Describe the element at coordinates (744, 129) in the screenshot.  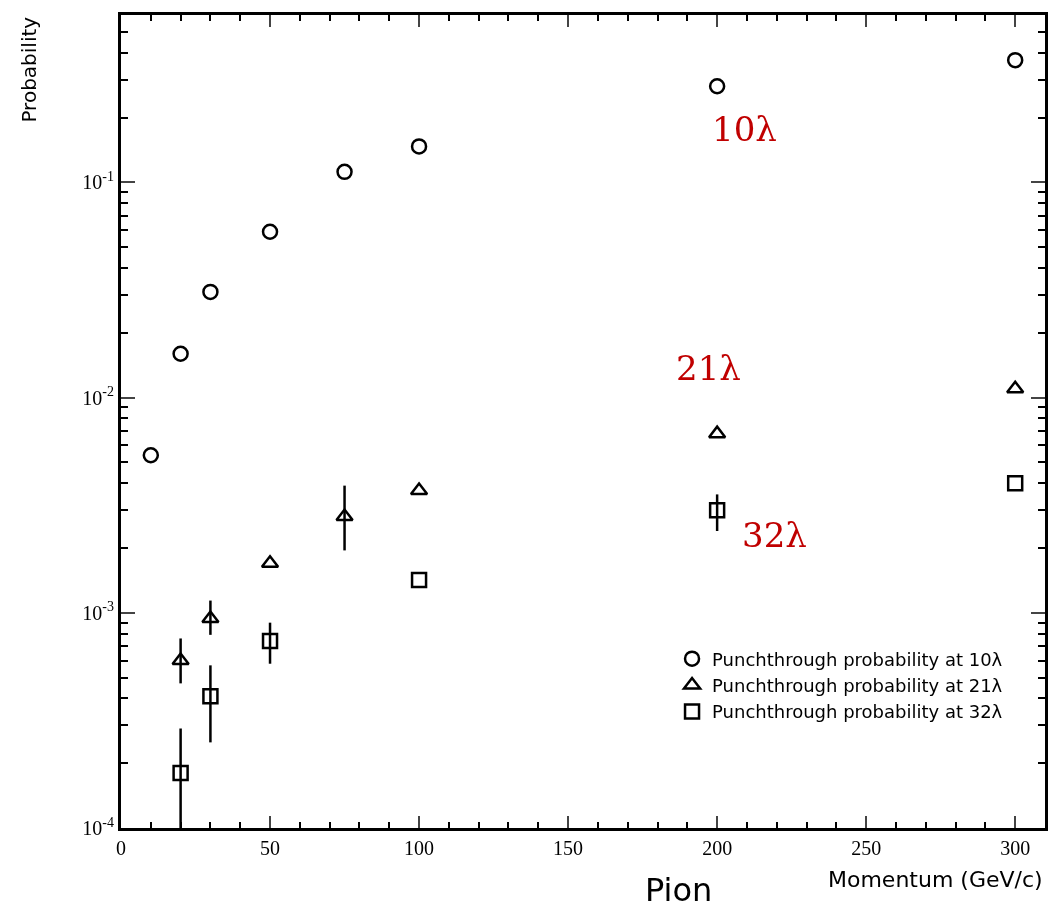
I see `annotation: 10λ` at that location.